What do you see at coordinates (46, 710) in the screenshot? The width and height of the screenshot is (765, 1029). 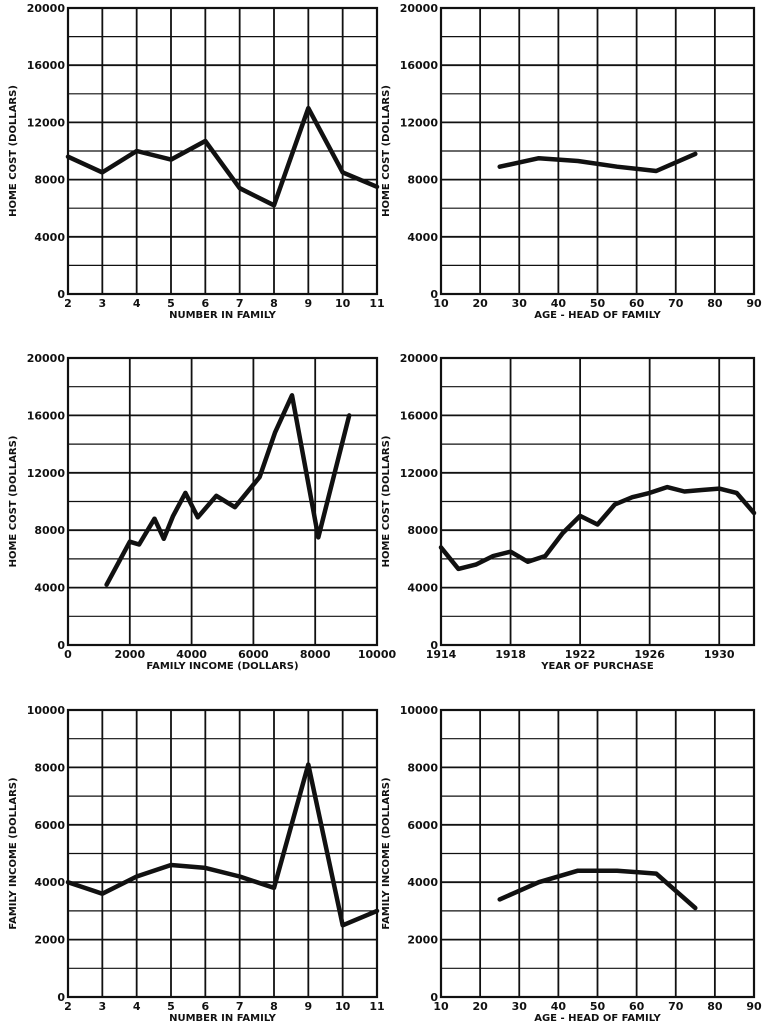 I see `y-tick-label: 10000` at bounding box center [46, 710].